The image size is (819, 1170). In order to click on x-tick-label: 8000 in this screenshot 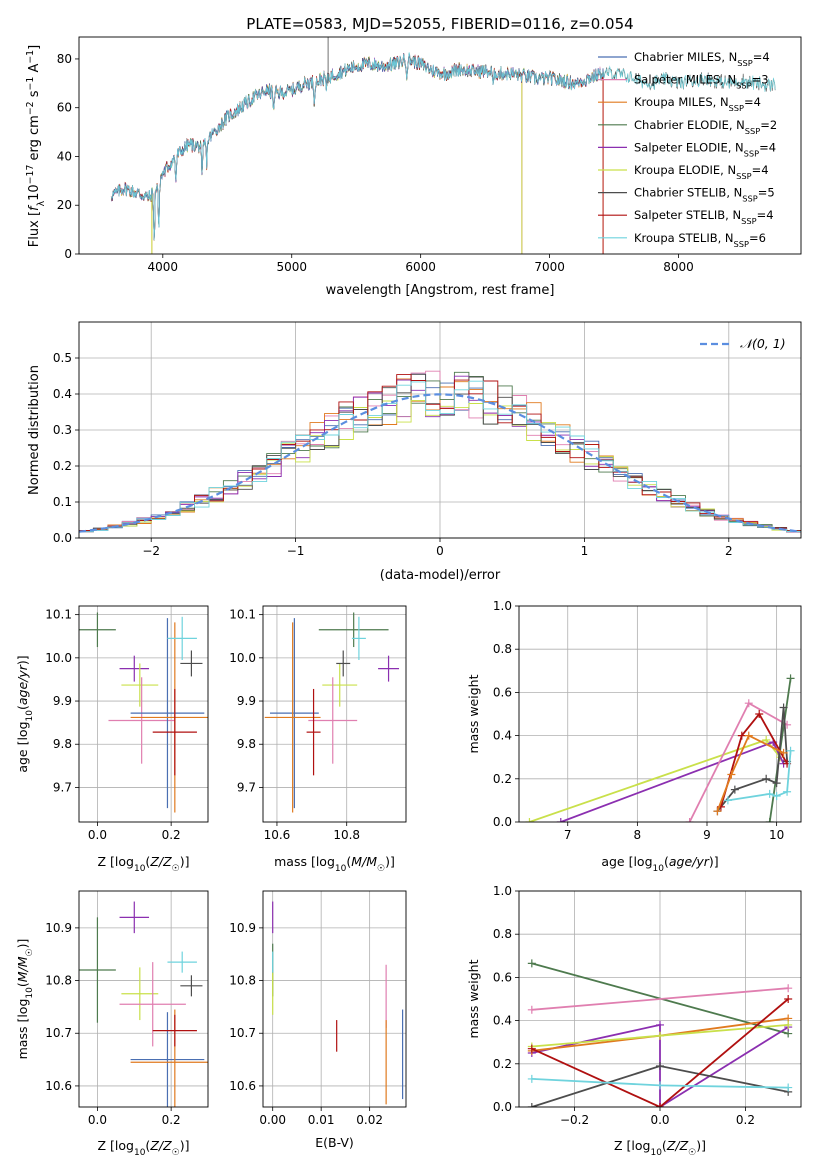, I will do `click(678, 267)`.